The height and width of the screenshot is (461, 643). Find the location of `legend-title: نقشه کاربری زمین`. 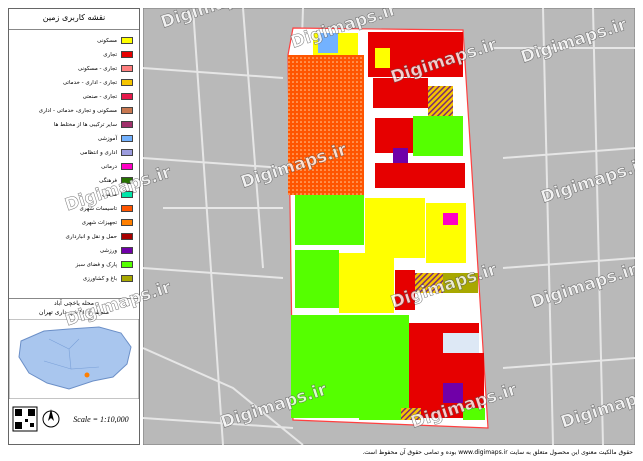

legend-title: نقشه کاربری زمین is located at coordinates (74, 17).